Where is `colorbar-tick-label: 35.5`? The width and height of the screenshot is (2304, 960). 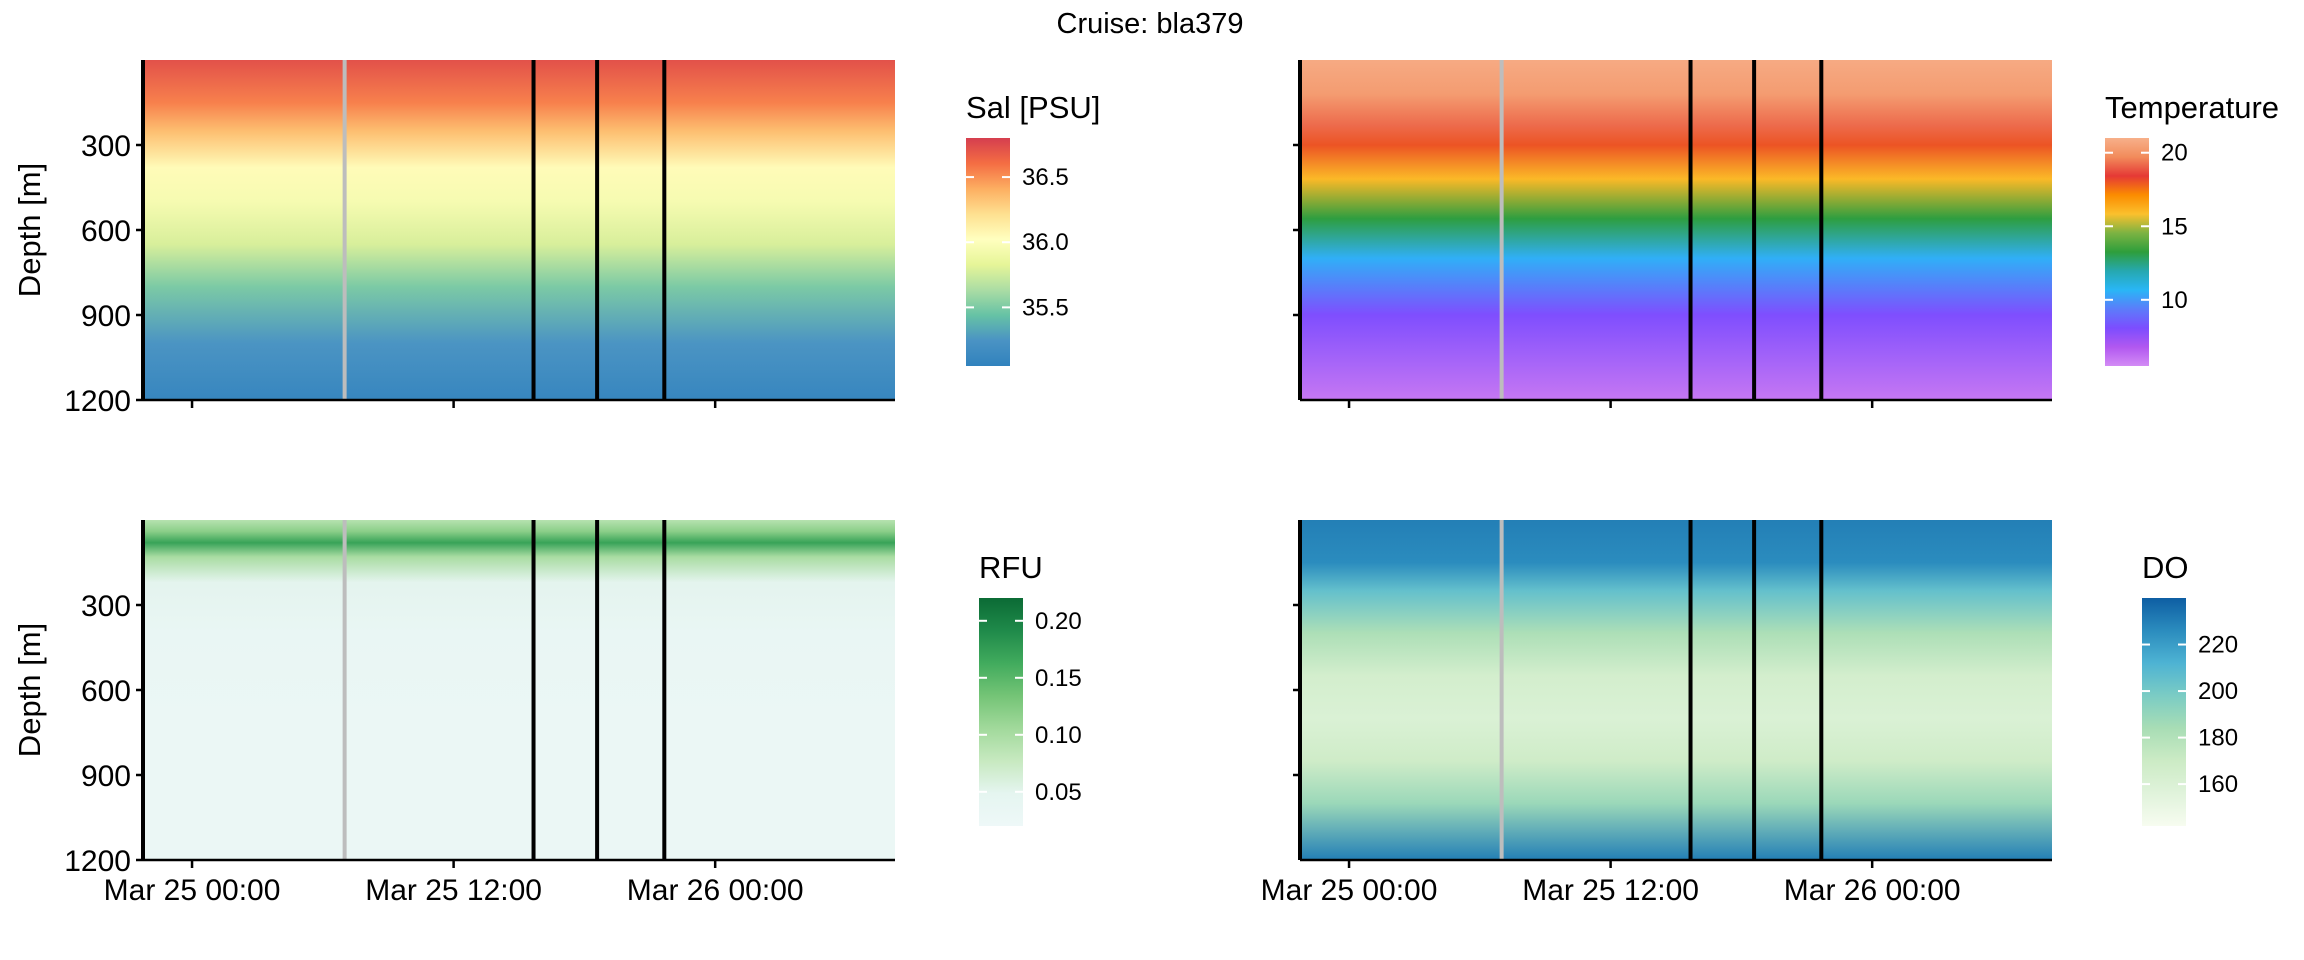
colorbar-tick-label: 35.5 is located at coordinates (1045, 307).